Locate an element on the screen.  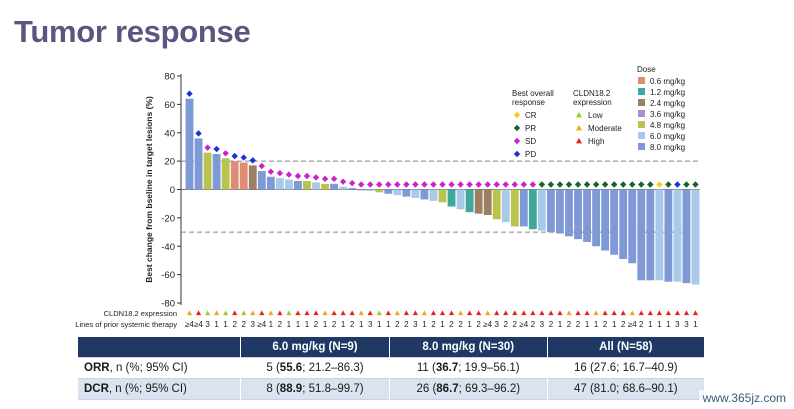
row-label-lines: Lines of prior systemic therapy is located at coordinates (126, 324).